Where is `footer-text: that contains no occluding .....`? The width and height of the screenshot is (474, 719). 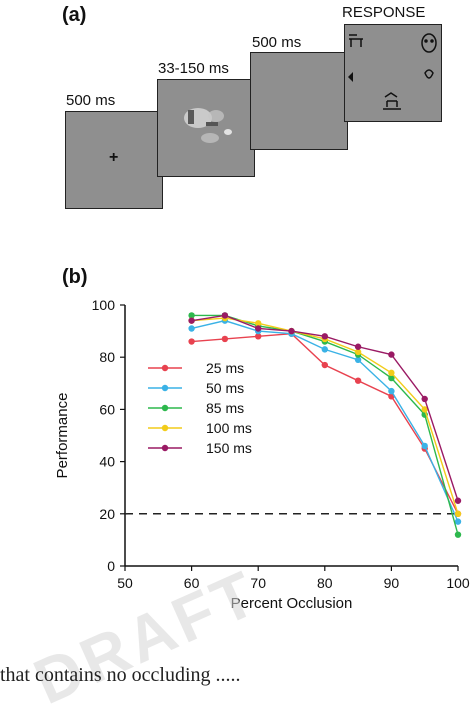
footer-text: that contains no occluding ..... is located at coordinates (120, 675).